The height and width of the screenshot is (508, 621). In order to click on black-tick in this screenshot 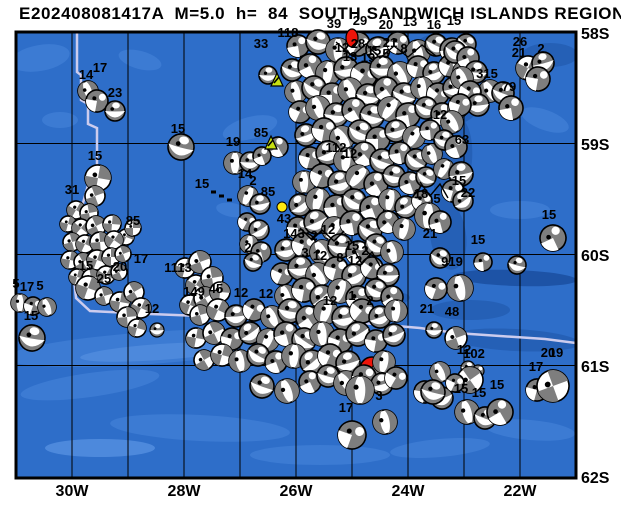, I will do `click(213, 192)`.